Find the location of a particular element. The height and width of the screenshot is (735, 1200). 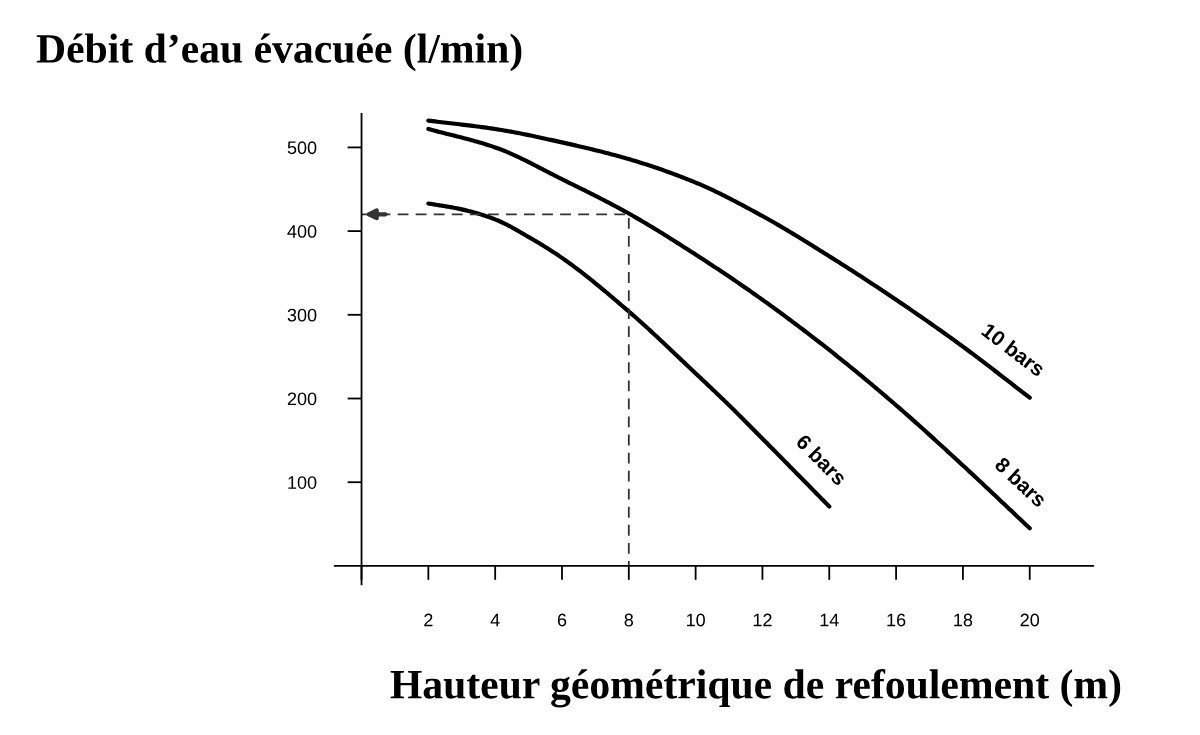

x-tick-label: 2 is located at coordinates (428, 620).